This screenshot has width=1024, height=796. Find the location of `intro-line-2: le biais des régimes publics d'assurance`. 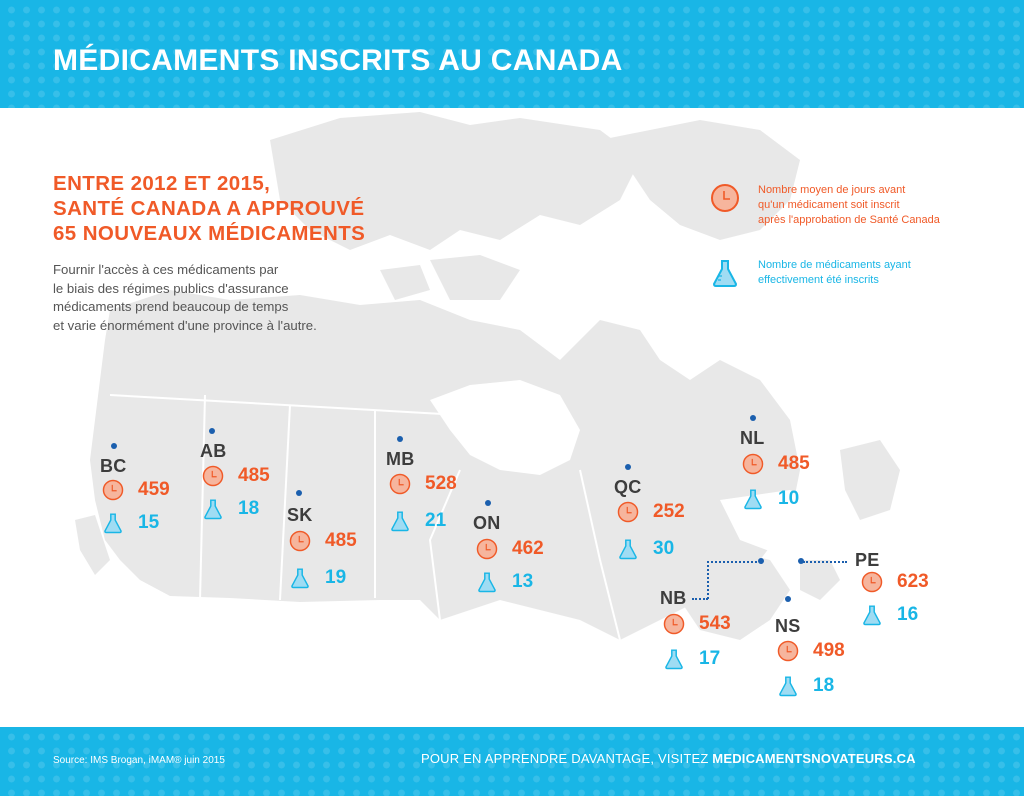

intro-line-2: le biais des régimes publics d'assurance is located at coordinates (171, 288).